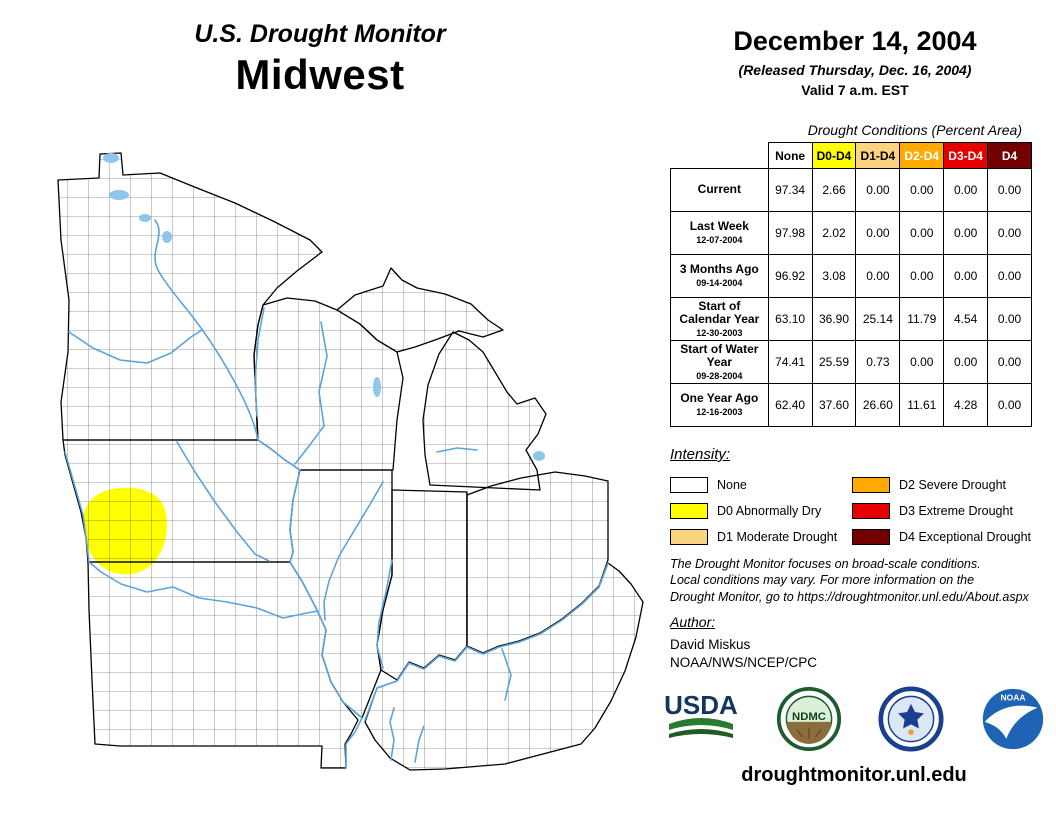 The image size is (1056, 816). Describe the element at coordinates (790, 190) in the screenshot. I see `value-cell: 97.34` at that location.